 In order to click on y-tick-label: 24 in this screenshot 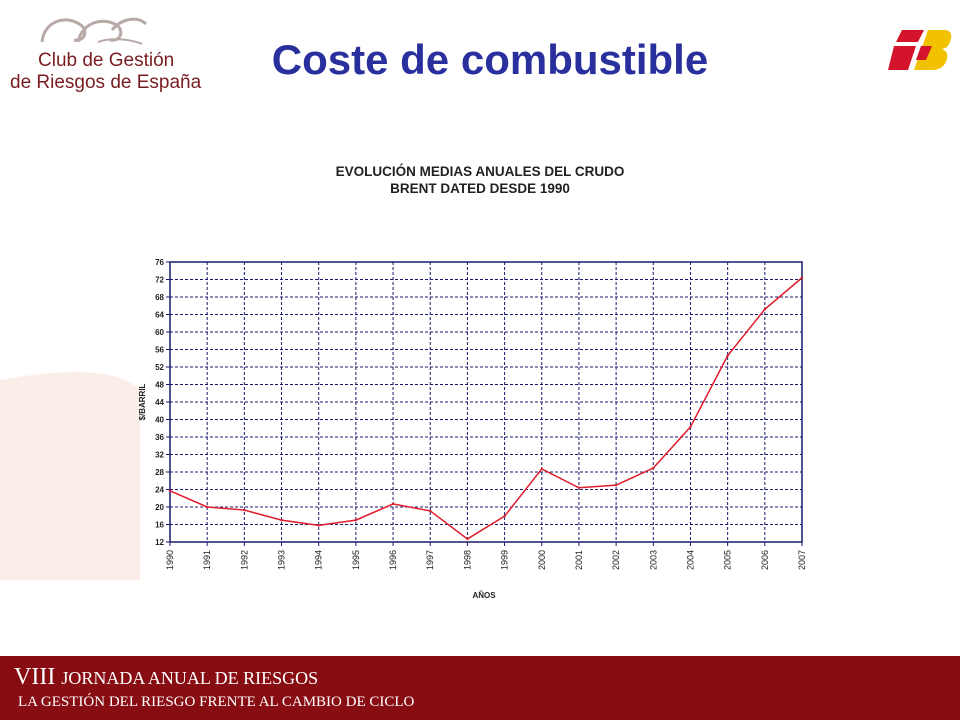, I will do `click(159, 490)`.